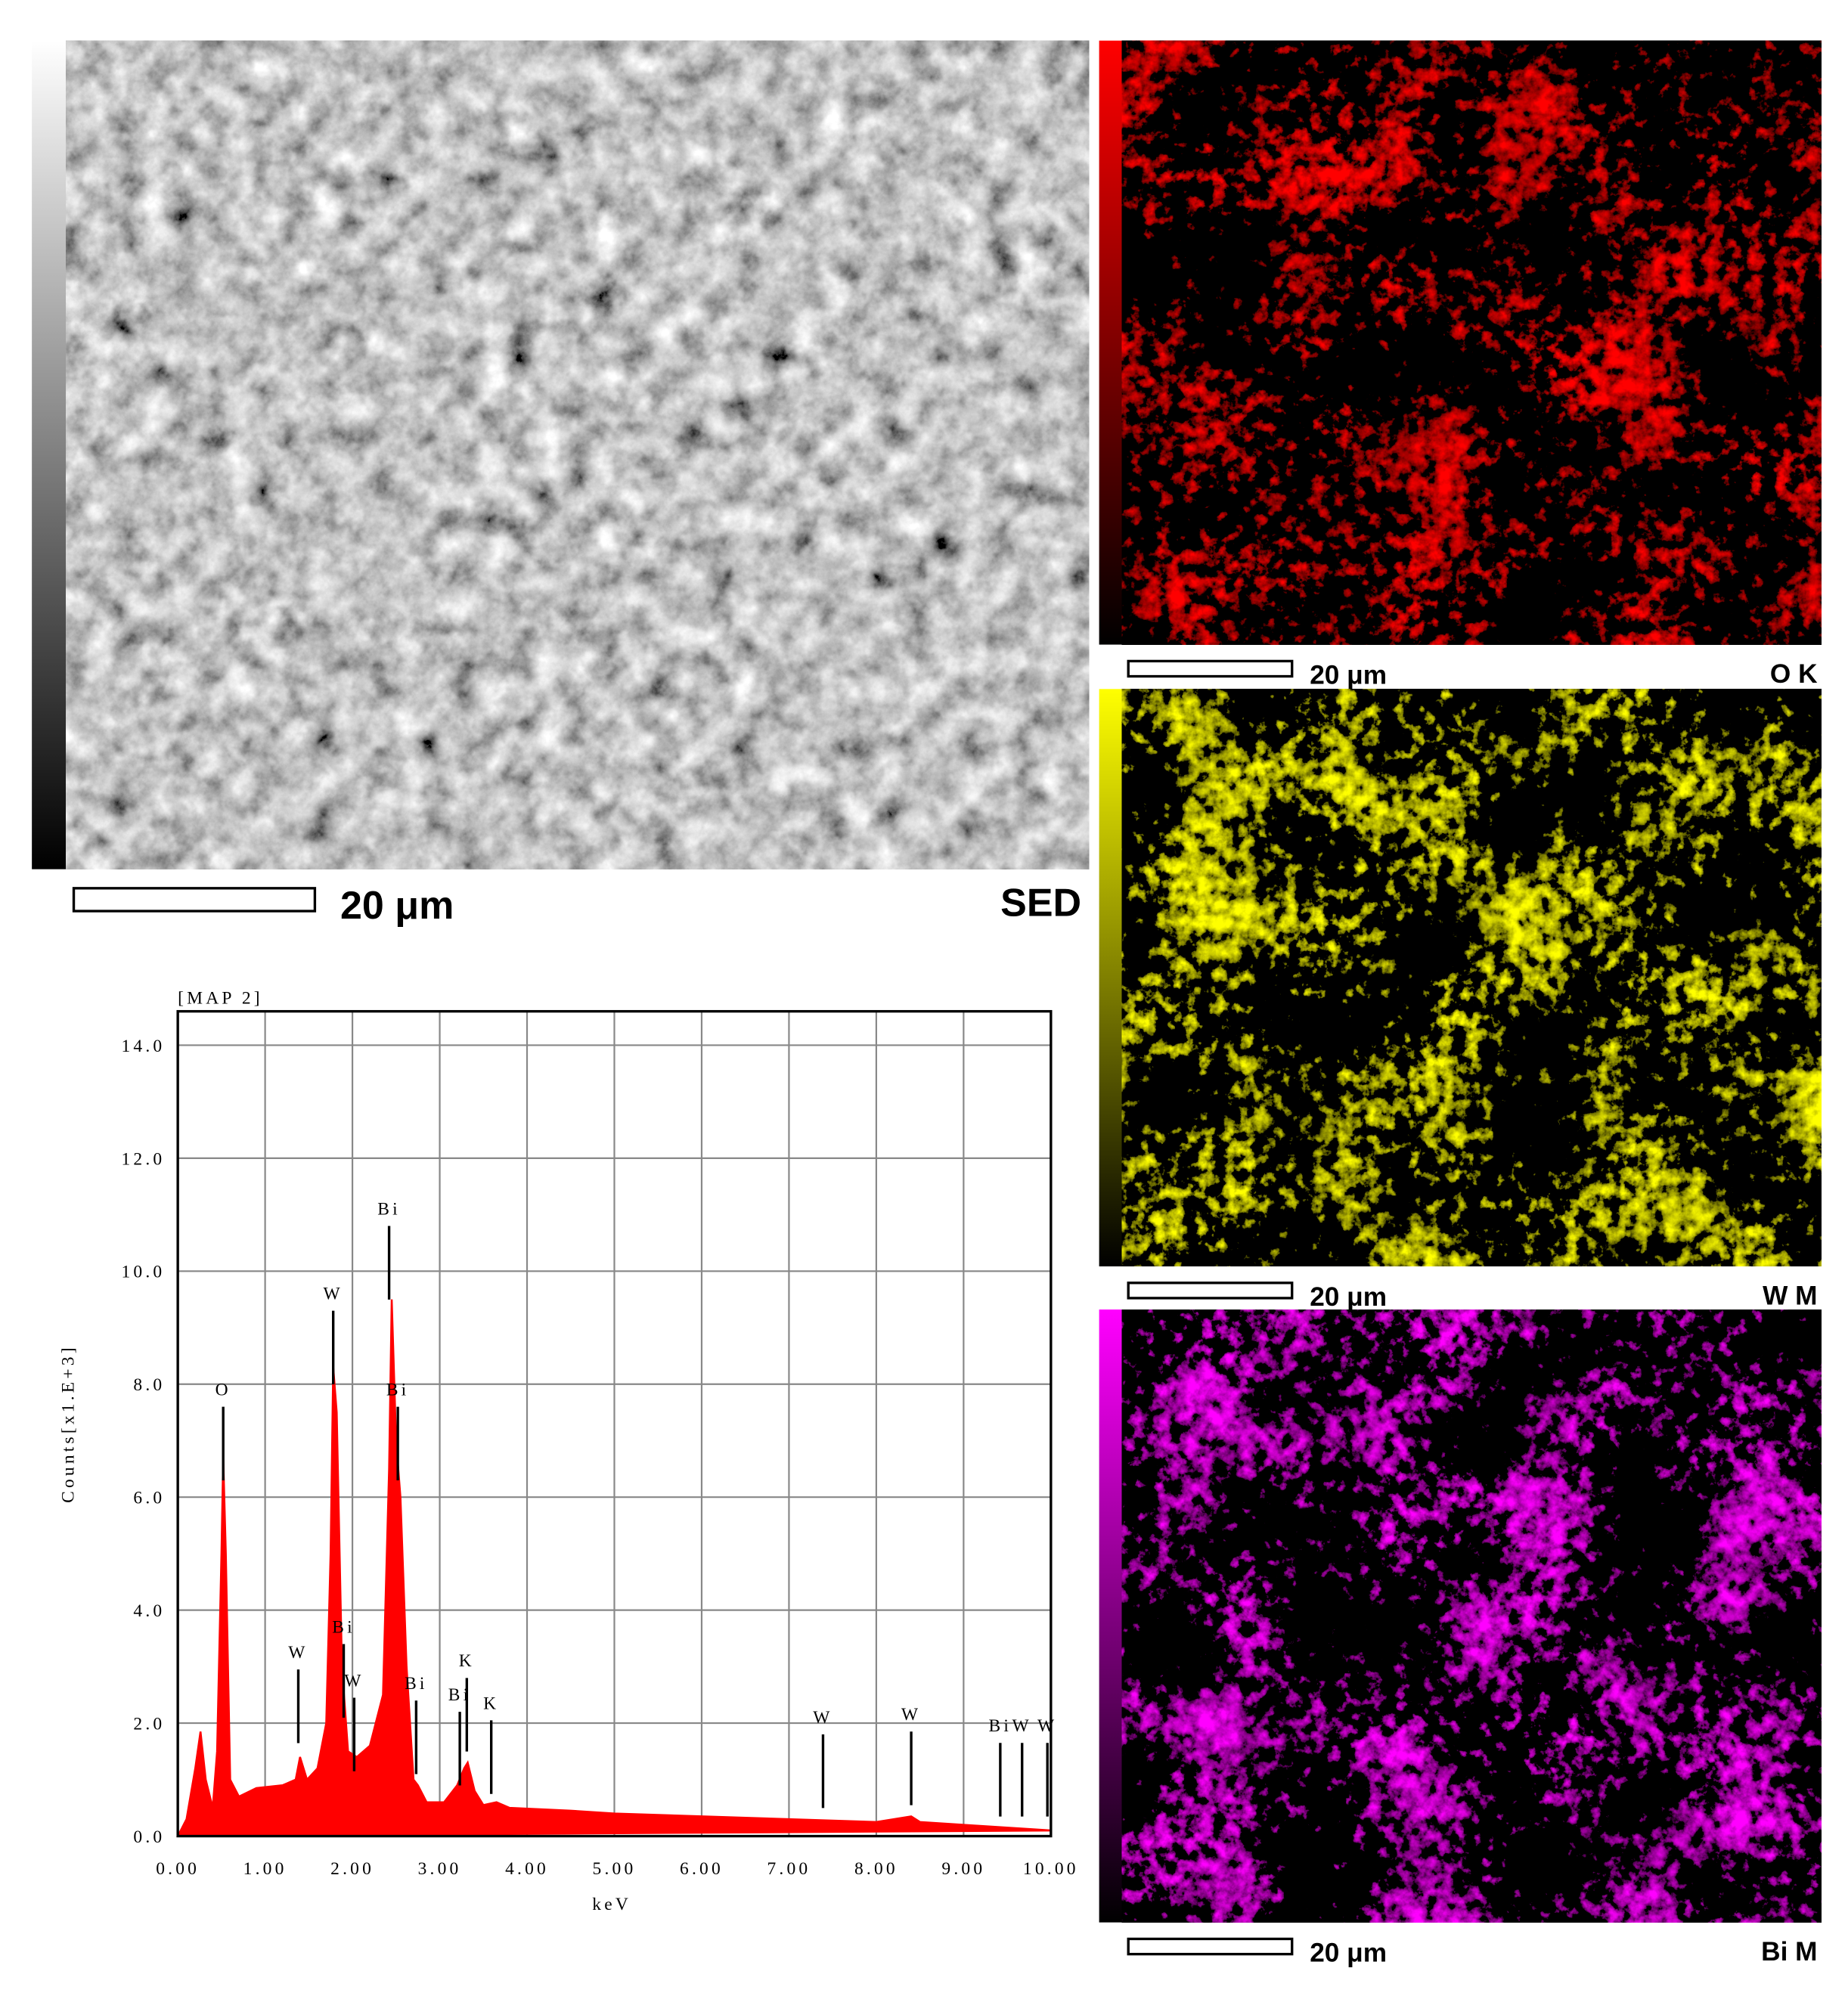  Describe the element at coordinates (178, 1869) in the screenshot. I see `x-tick-label: 0.00` at that location.